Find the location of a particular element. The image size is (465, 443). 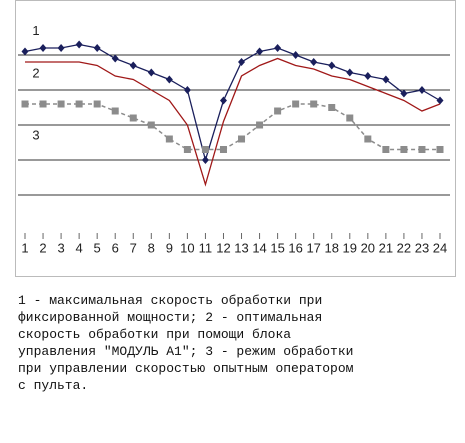

x-tick-label: 13 is located at coordinates (241, 247).